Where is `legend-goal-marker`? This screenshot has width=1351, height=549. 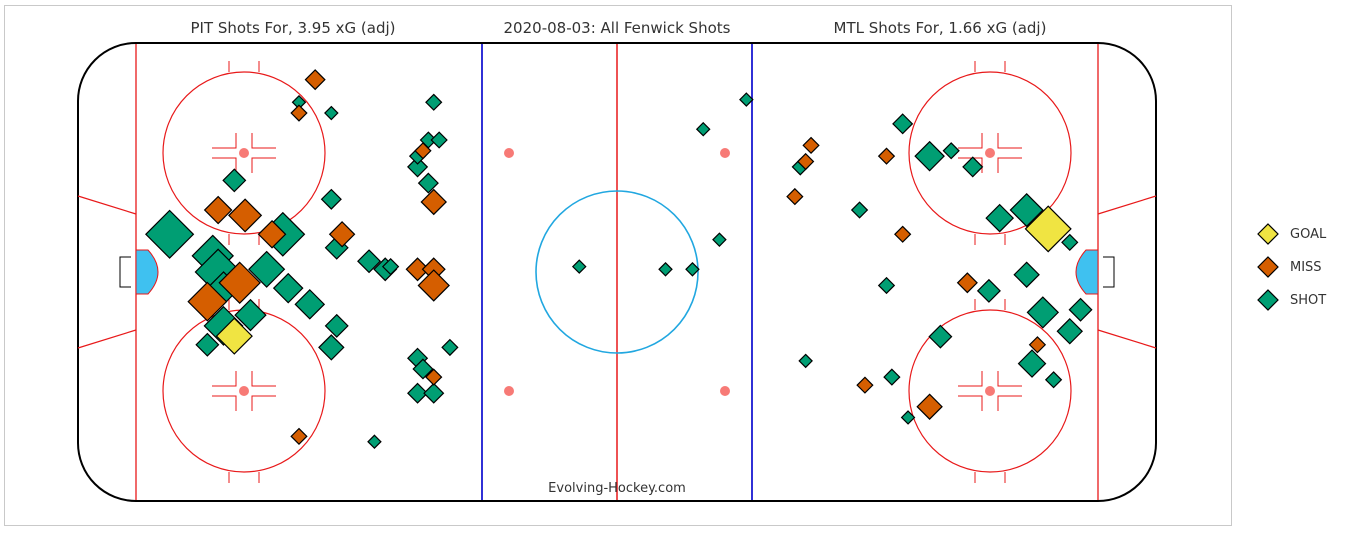
legend-goal-marker is located at coordinates (1268, 234).